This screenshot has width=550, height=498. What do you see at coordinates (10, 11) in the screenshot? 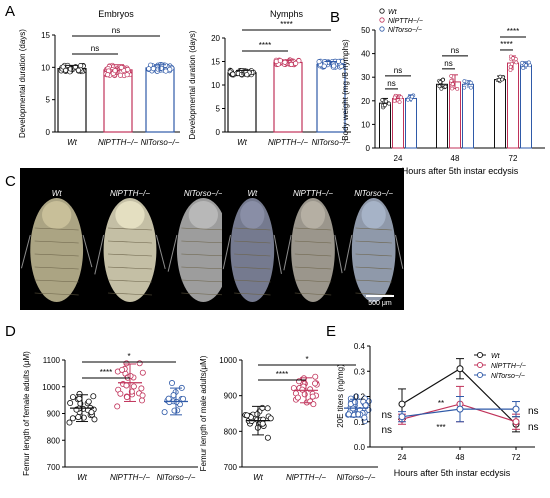
I see `panel-label-A: A` at bounding box center [10, 11].